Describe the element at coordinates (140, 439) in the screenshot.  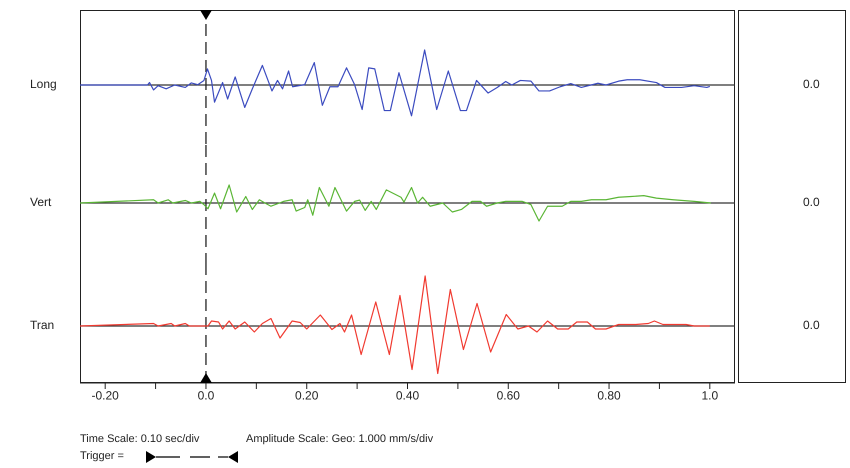
I see `text: Time Scale: 0.10 sec/div` at that location.